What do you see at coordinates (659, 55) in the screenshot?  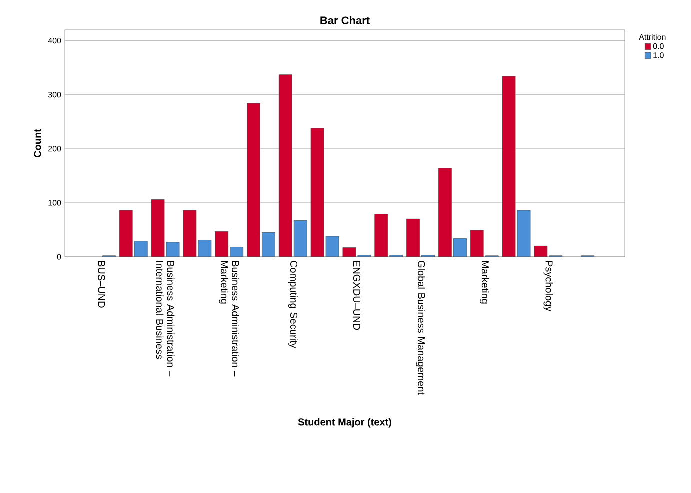 I see `legend-label: 1.0` at bounding box center [659, 55].